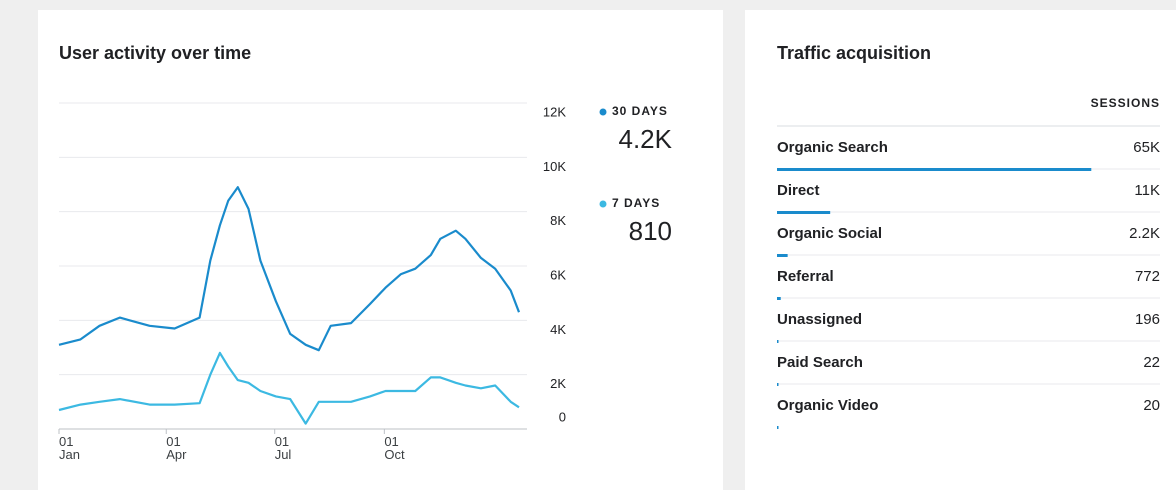 The image size is (1176, 490). I want to click on row-value: 772, so click(1147, 276).